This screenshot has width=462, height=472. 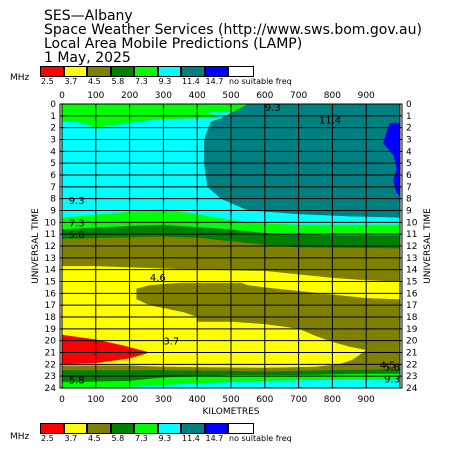 I want to click on y-tick-label-left: 22, so click(x=50, y=365).